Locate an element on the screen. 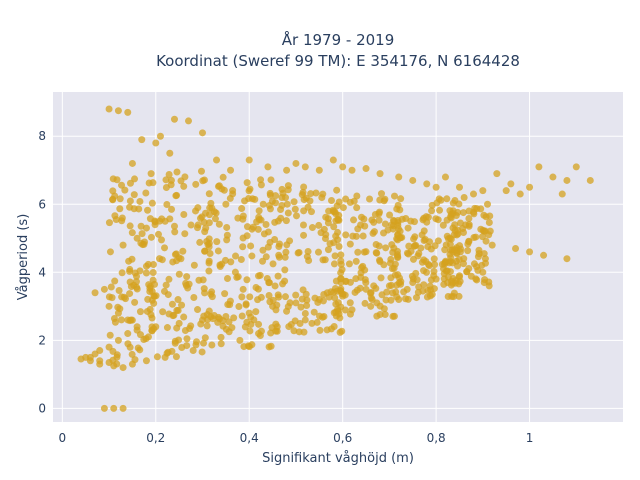 The width and height of the screenshot is (640, 480). x-axis-label: Signifikant våghöjd (m) is located at coordinates (338, 458).